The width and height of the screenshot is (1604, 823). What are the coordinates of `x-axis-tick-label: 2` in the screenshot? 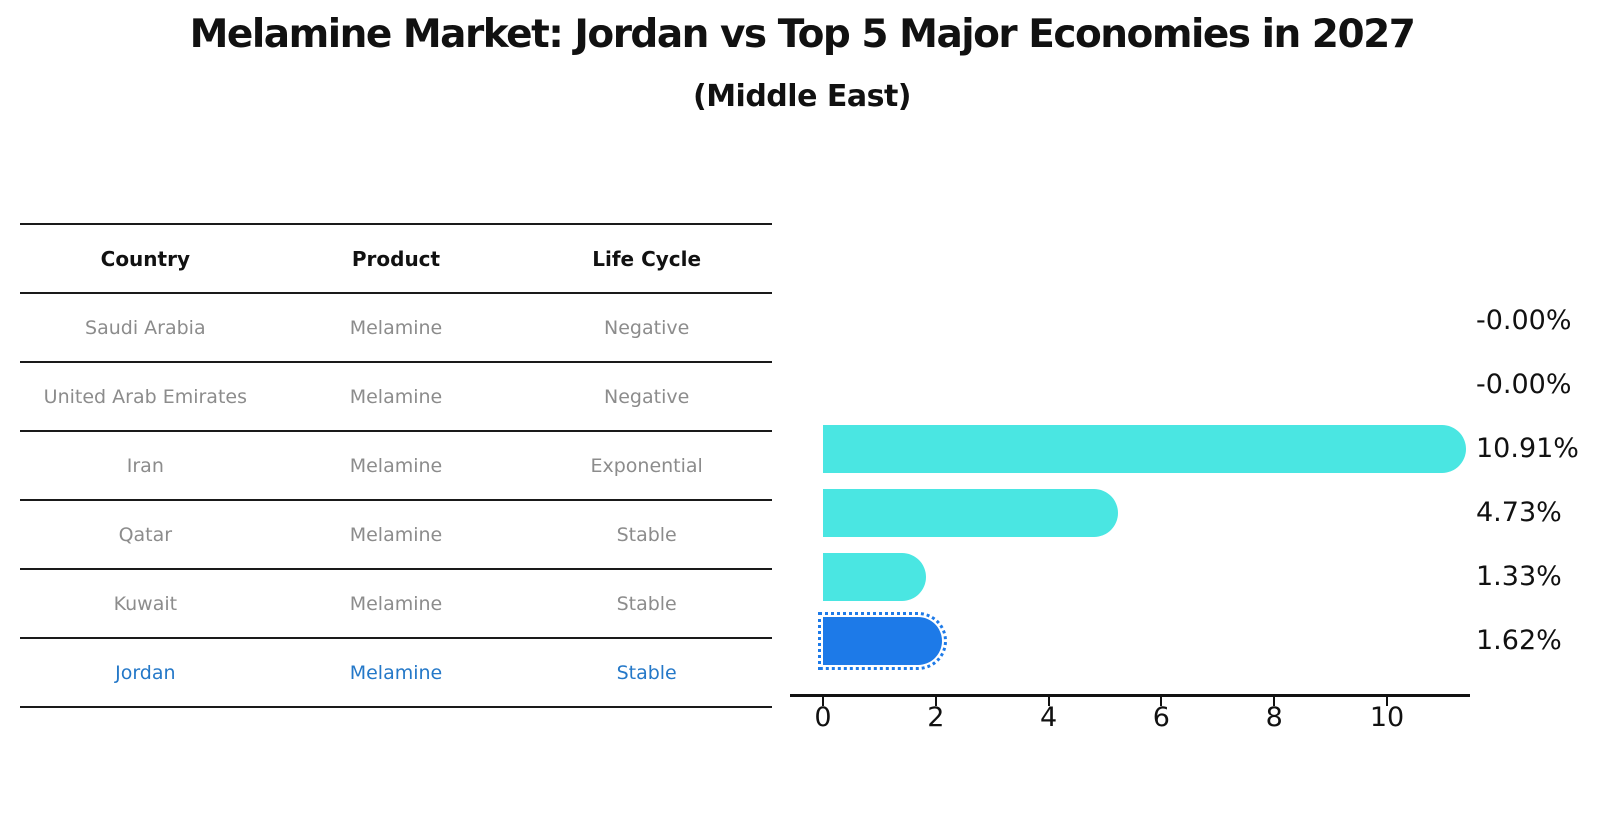 It's located at (936, 717).